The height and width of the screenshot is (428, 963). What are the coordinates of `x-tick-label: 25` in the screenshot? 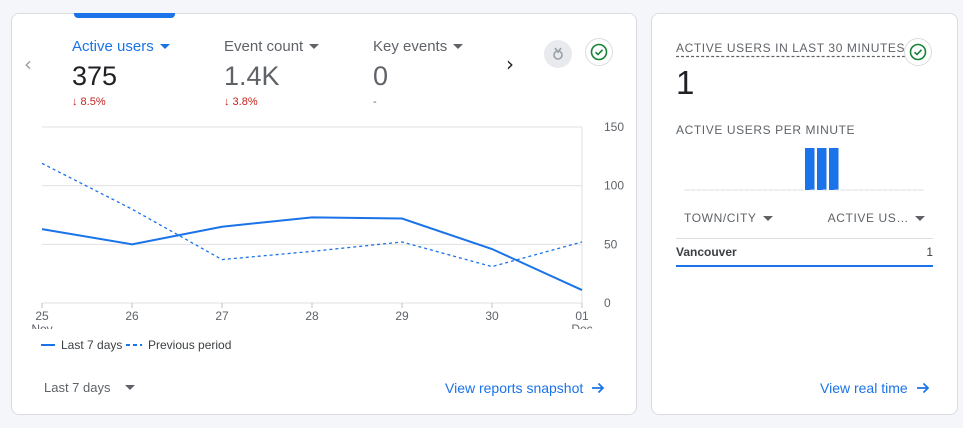 It's located at (42, 316).